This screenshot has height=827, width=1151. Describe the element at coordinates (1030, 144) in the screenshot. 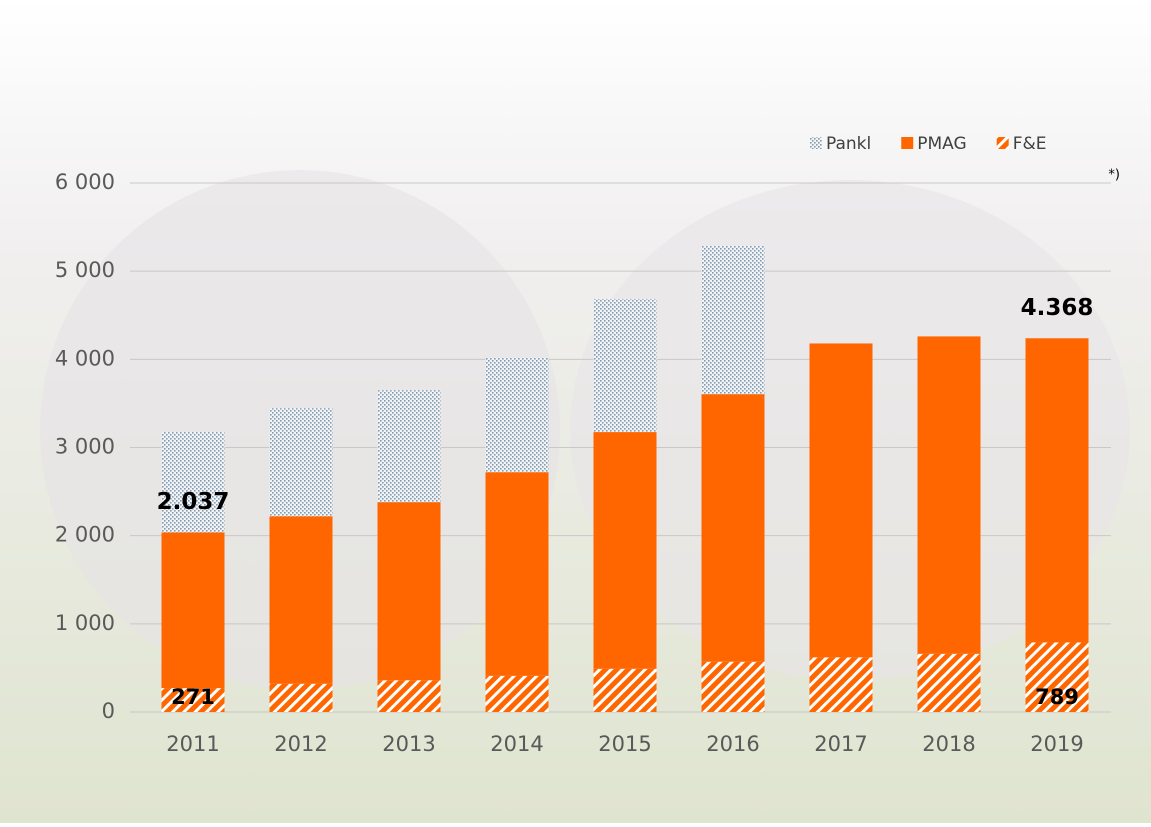

I see `legend-label: F&E` at that location.